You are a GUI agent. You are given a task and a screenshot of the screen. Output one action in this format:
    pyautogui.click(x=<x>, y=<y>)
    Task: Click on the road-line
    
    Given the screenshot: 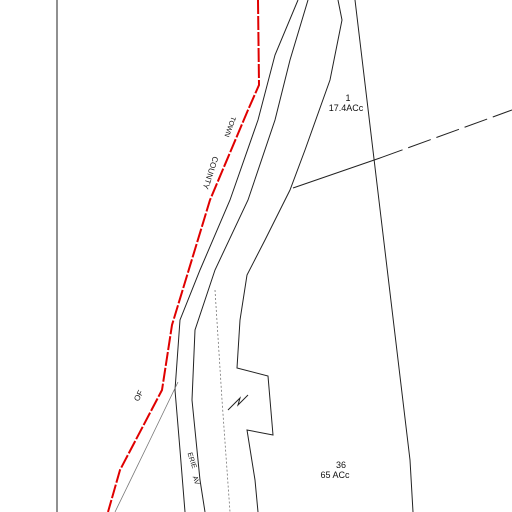 What is the action you would take?
    pyautogui.click(x=146, y=446)
    